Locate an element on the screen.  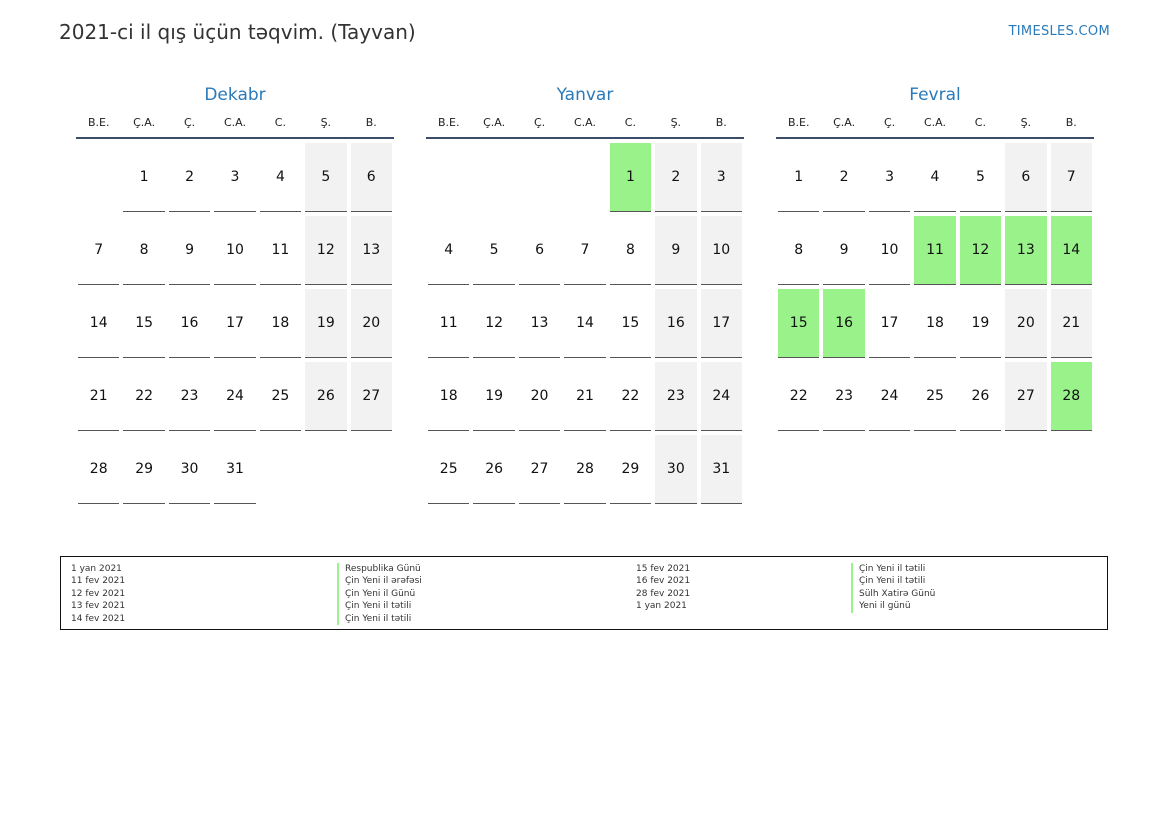
day-cell: 14 is located at coordinates (585, 323).